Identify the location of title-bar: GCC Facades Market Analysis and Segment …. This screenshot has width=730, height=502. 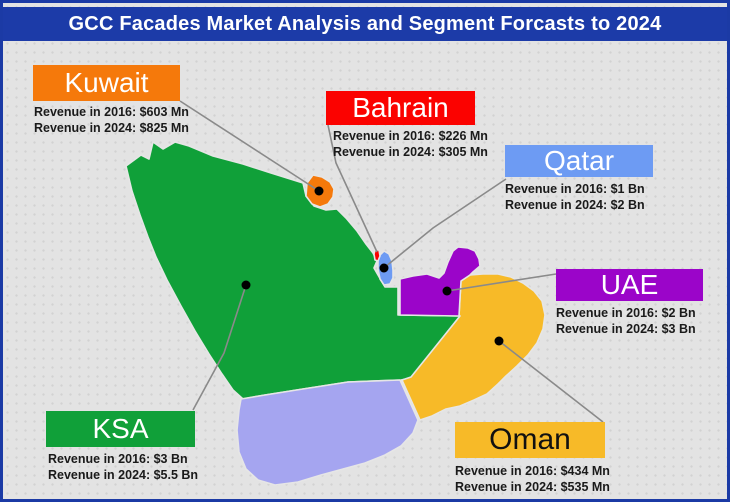
(365, 24).